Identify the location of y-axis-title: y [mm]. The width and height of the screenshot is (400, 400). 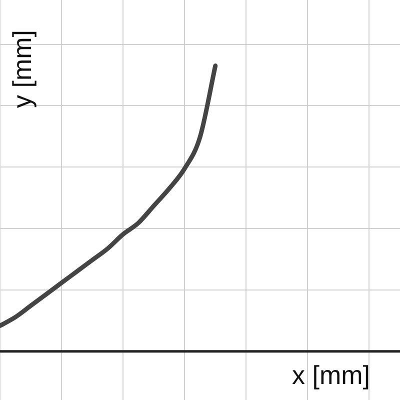
(22, 69).